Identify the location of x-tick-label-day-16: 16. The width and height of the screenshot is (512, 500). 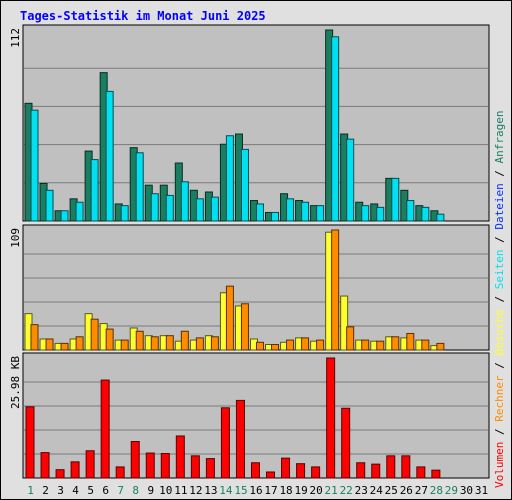
(255, 490).